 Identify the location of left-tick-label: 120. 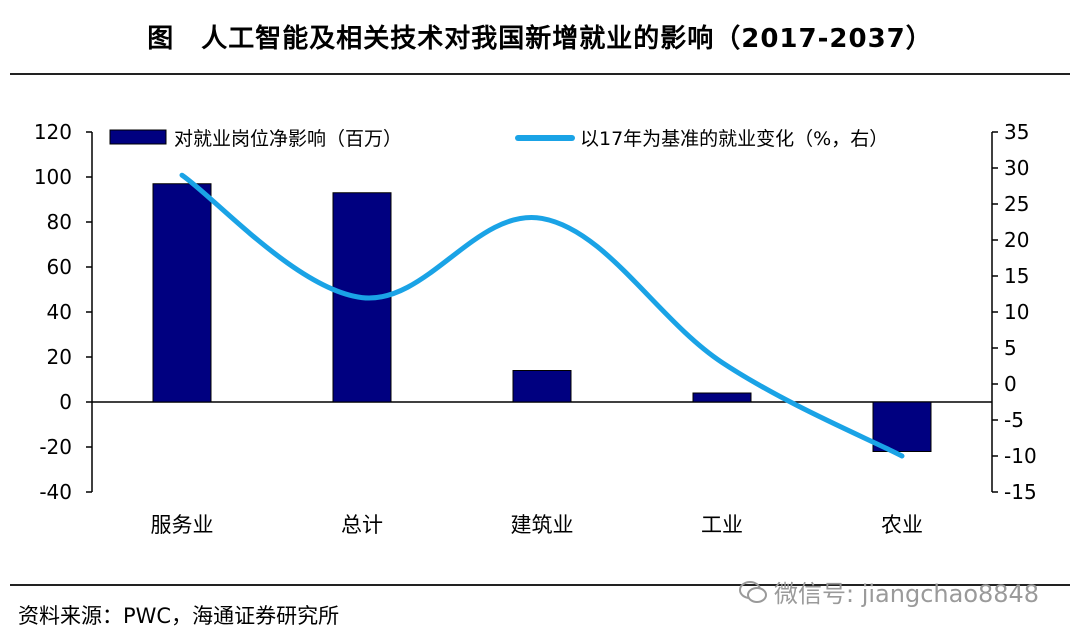
(53, 132).